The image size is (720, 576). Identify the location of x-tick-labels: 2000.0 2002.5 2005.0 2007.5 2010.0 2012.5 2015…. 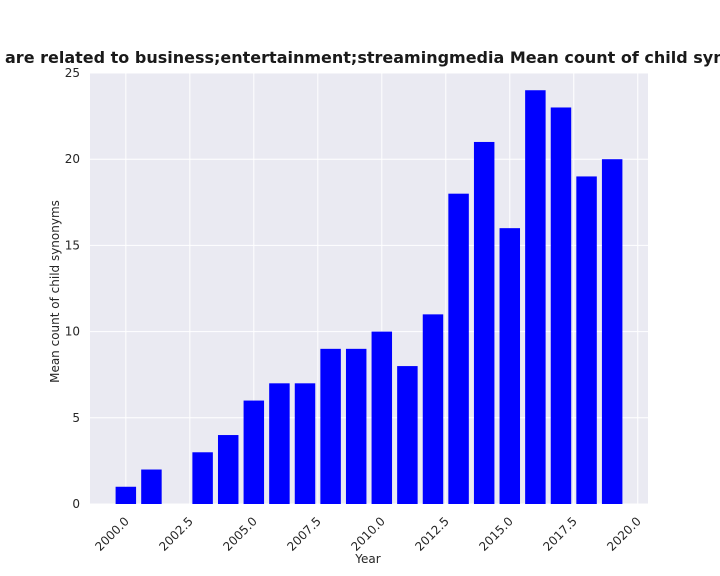
(368, 534).